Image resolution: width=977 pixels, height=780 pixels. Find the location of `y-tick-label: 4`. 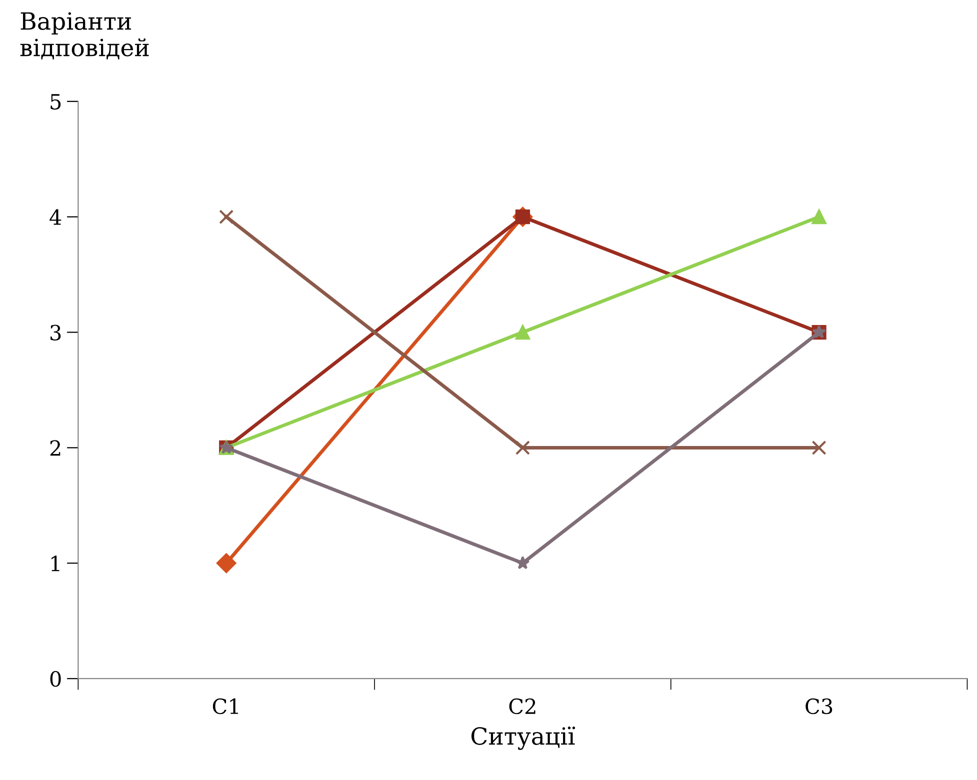

y-tick-label: 4 is located at coordinates (56, 217).